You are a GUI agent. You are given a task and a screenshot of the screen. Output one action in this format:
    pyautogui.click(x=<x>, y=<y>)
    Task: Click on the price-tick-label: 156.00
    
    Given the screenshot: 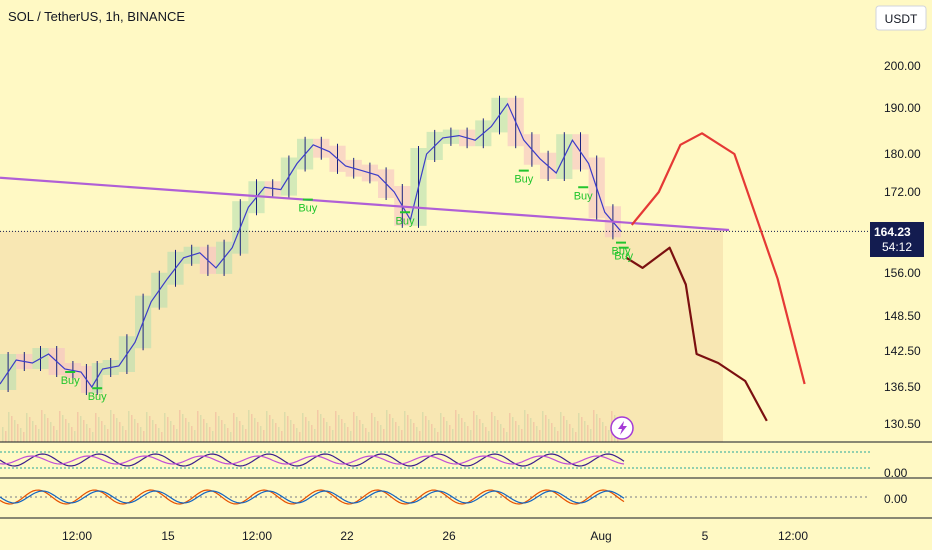 What is the action you would take?
    pyautogui.click(x=902, y=273)
    